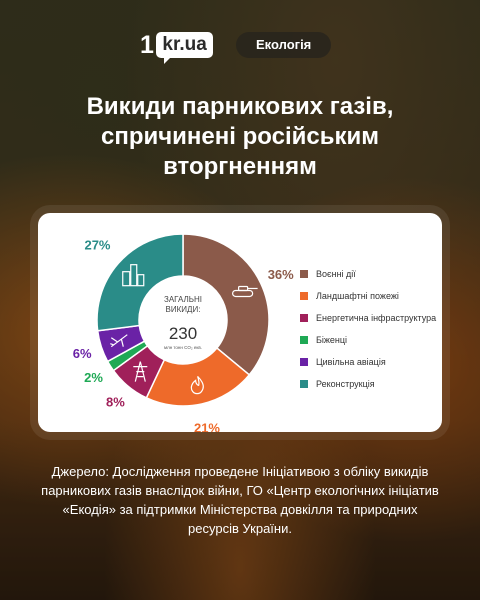 Image resolution: width=480 pixels, height=600 pixels. Describe the element at coordinates (184, 48) in the screenshot. I see `logo-text: kr.ua` at that location.